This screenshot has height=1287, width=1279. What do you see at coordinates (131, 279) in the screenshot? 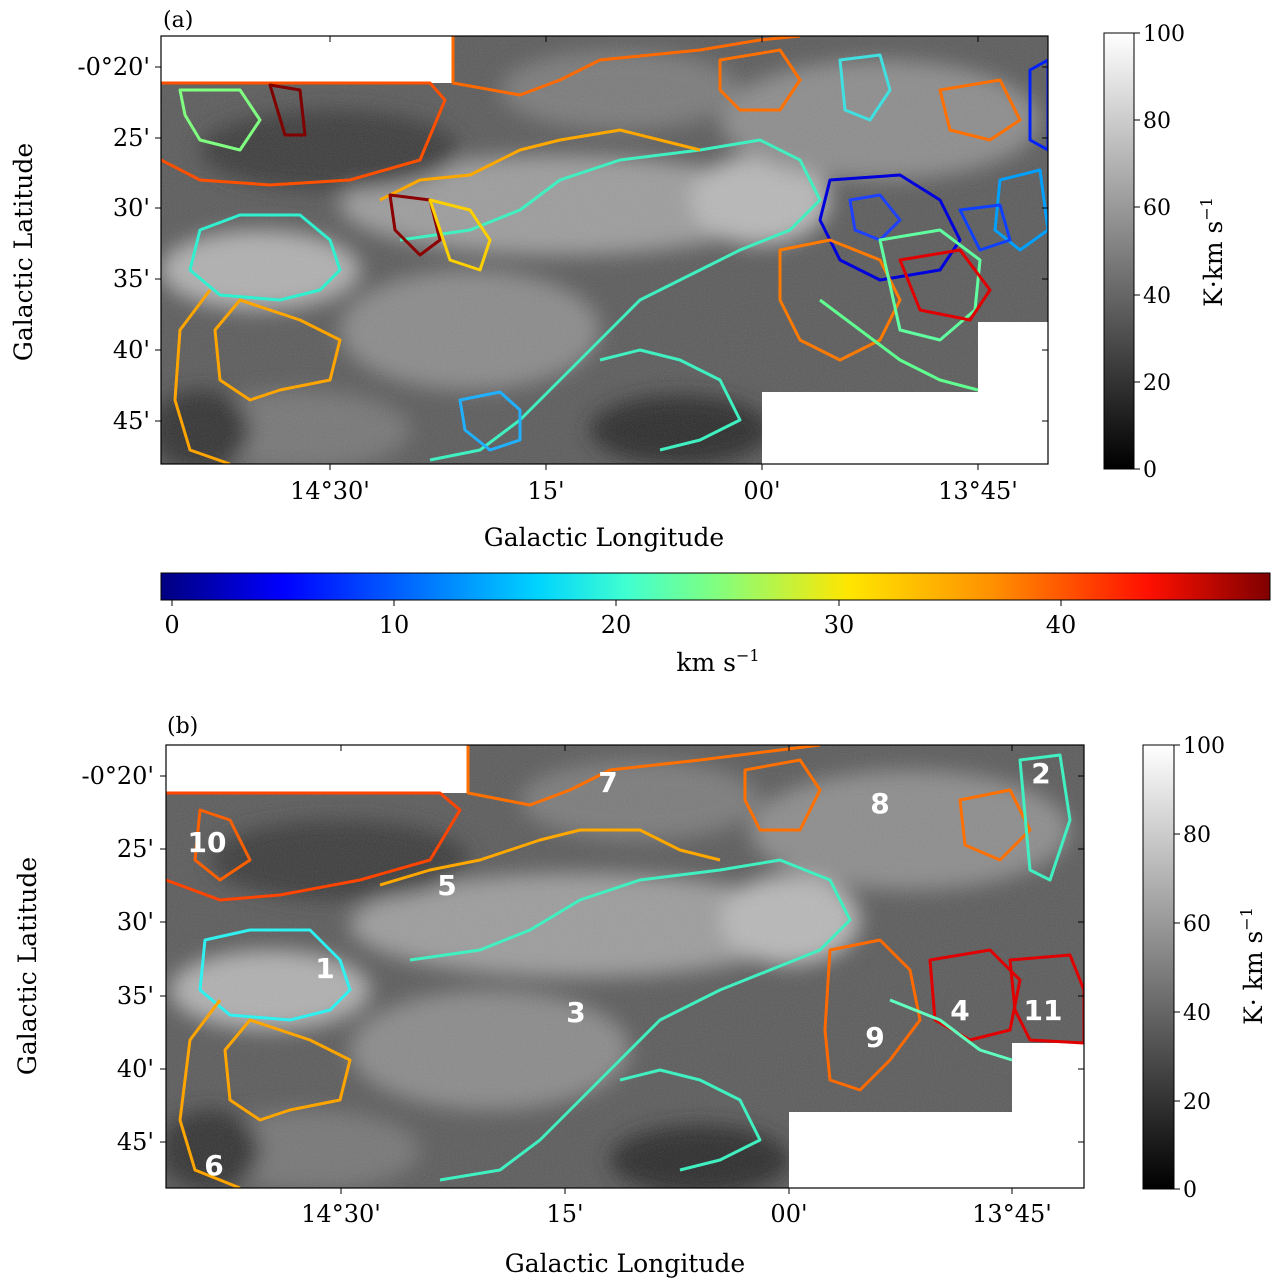
I see `panel-a-y-tick: 35'` at bounding box center [131, 279].